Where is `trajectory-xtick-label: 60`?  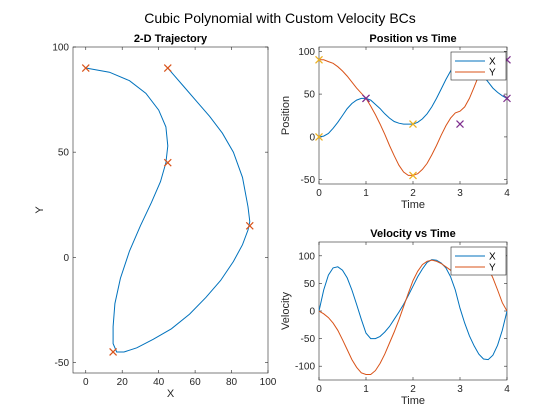
trajectory-xtick-label: 60 is located at coordinates (196, 382).